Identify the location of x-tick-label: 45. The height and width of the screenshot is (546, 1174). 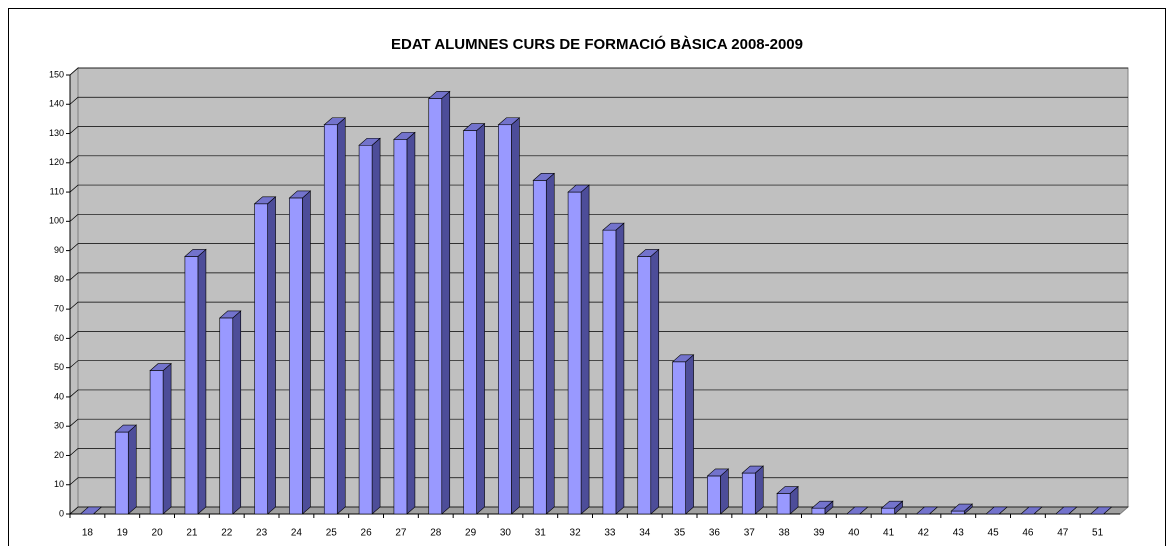
(994, 533).